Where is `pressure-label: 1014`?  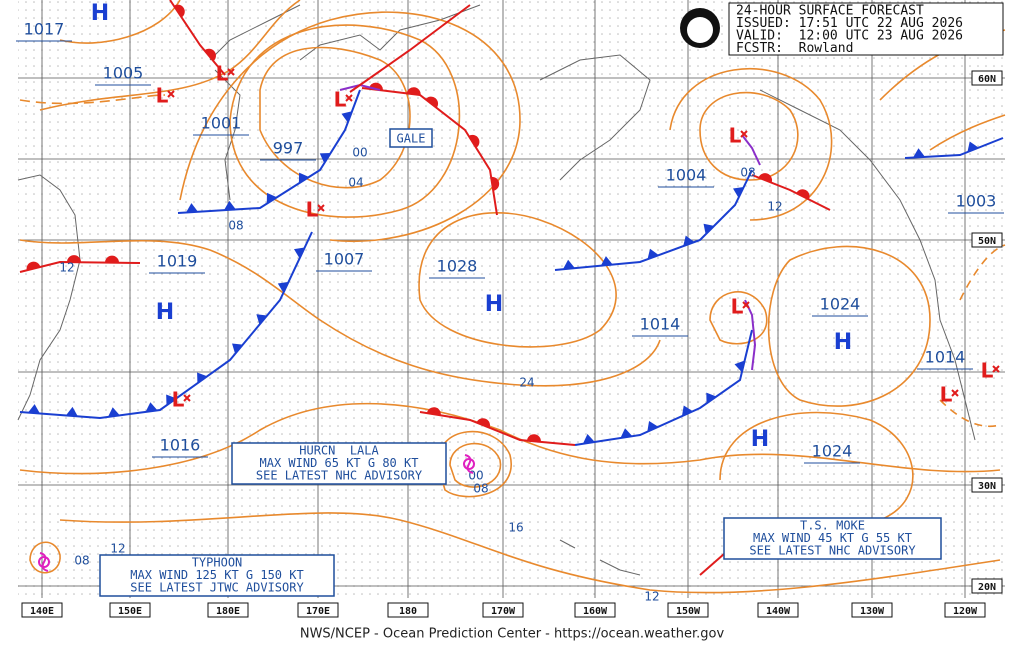
pressure-label: 1014 is located at coordinates (945, 357).